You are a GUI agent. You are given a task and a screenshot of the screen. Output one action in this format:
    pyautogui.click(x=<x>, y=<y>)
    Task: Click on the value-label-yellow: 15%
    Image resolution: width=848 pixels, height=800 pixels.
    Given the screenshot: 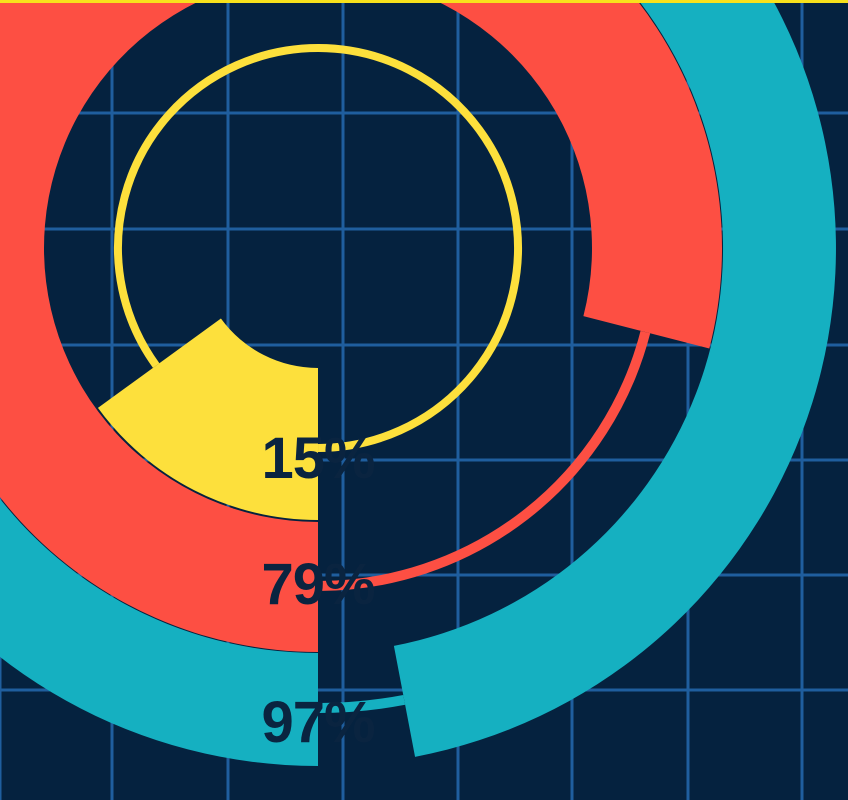 What is the action you would take?
    pyautogui.click(x=318, y=458)
    